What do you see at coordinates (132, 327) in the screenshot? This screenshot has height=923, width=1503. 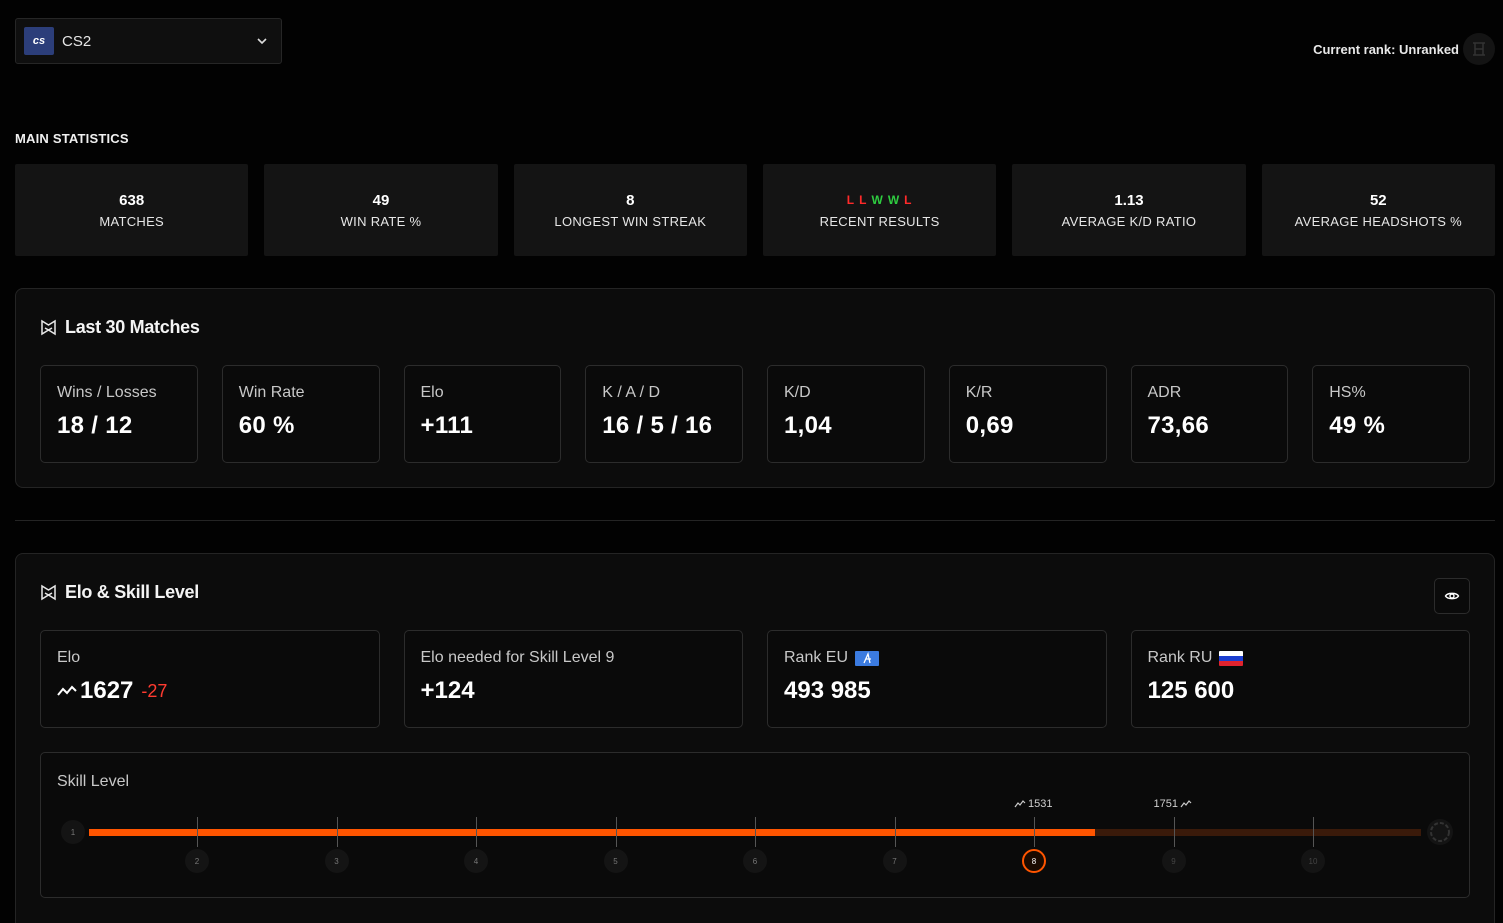 I see `last-matches-title: Last 30 Matches` at bounding box center [132, 327].